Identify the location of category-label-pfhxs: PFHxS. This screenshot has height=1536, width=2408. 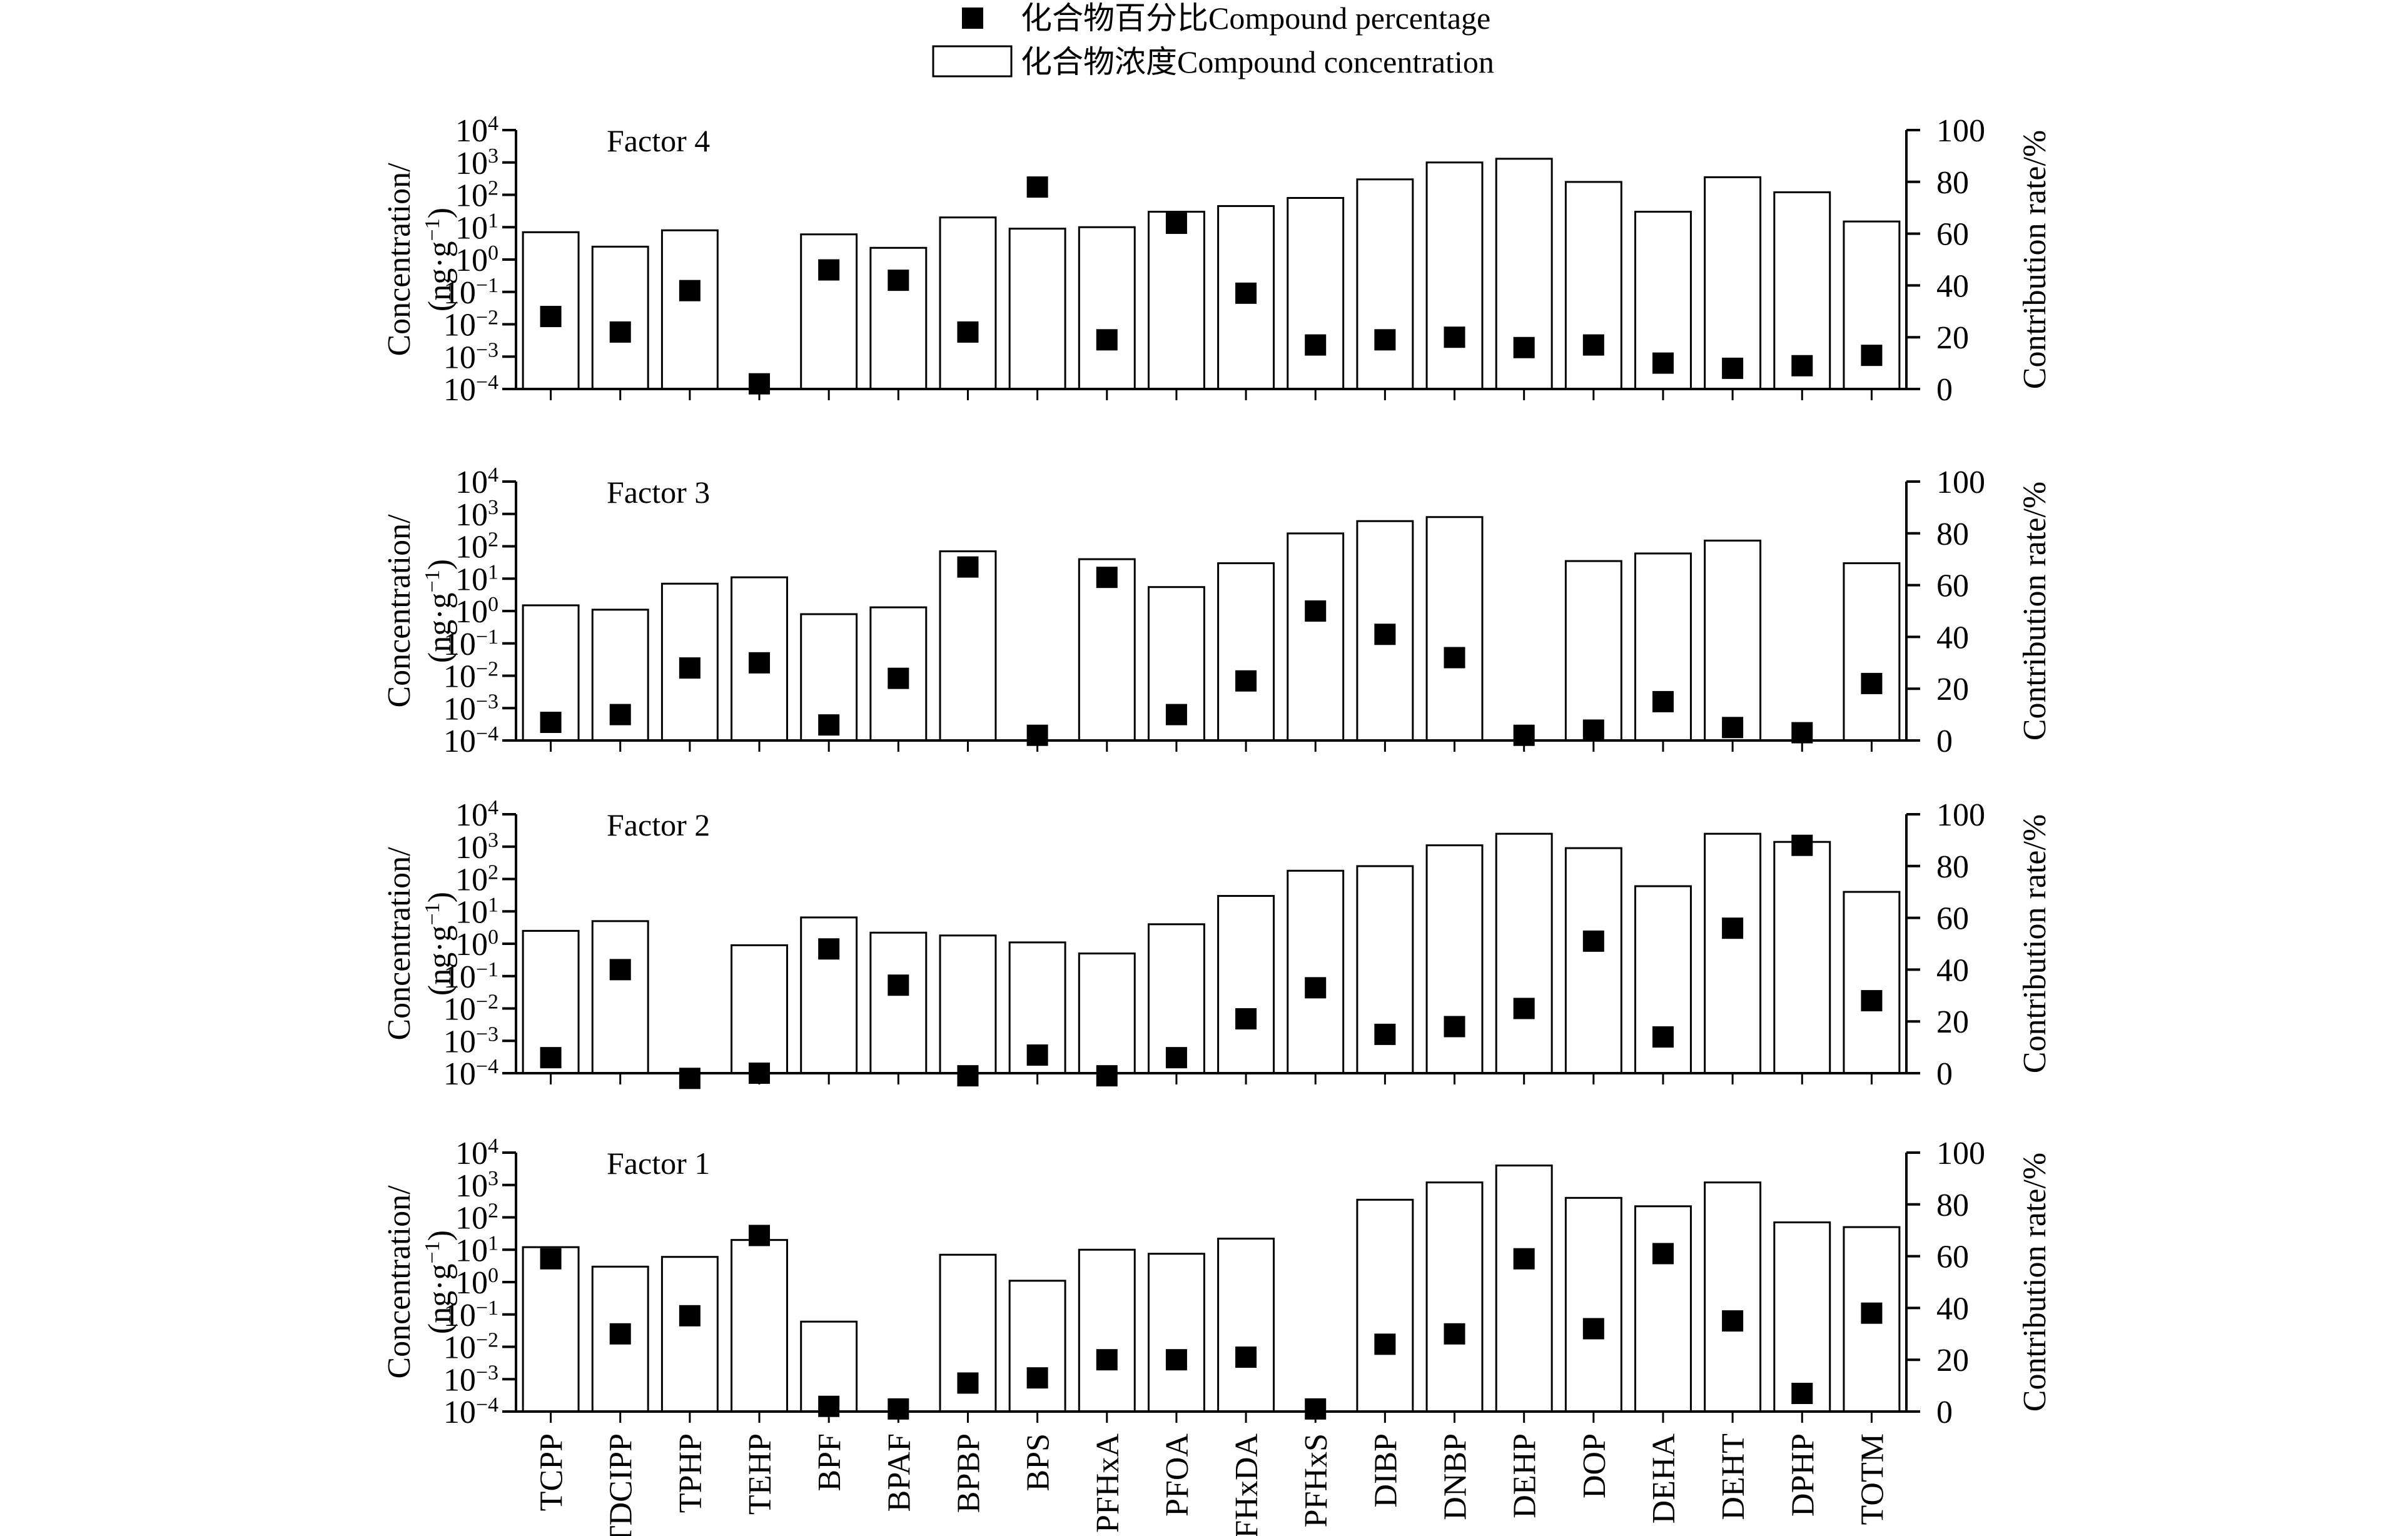
(1316, 1480).